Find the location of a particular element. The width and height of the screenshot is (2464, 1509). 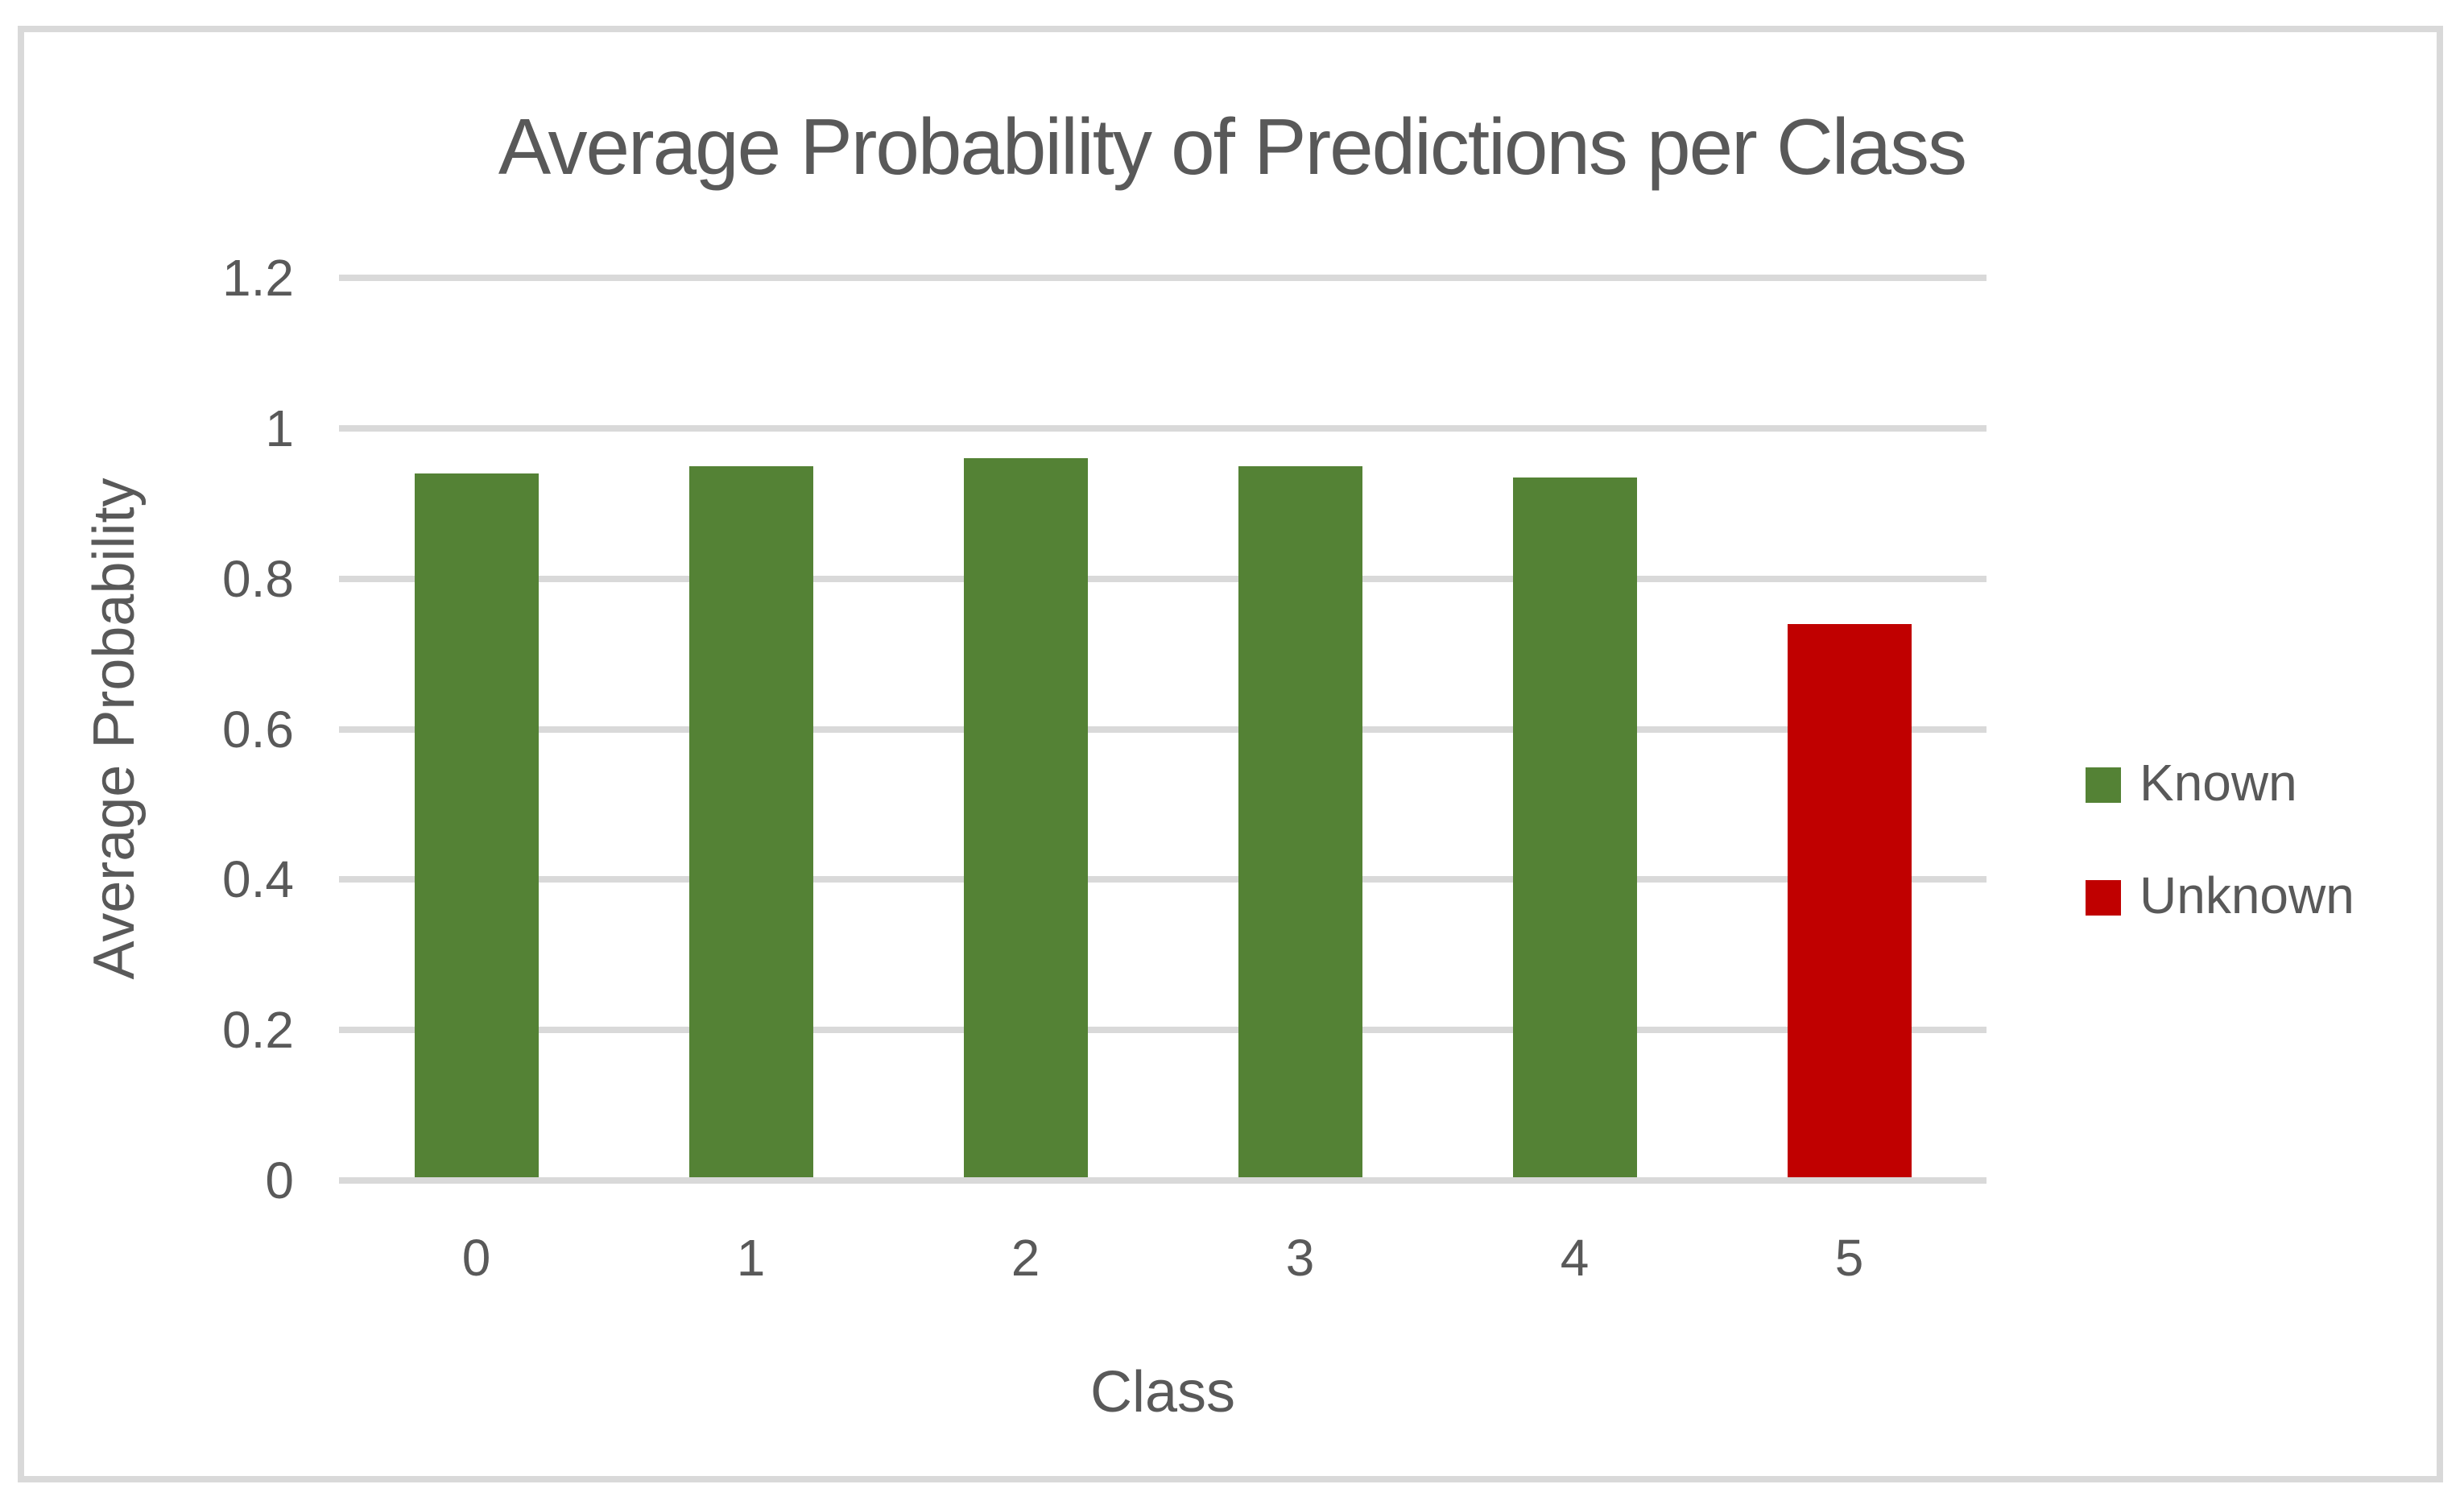

legend-label: Known is located at coordinates (2218, 783).